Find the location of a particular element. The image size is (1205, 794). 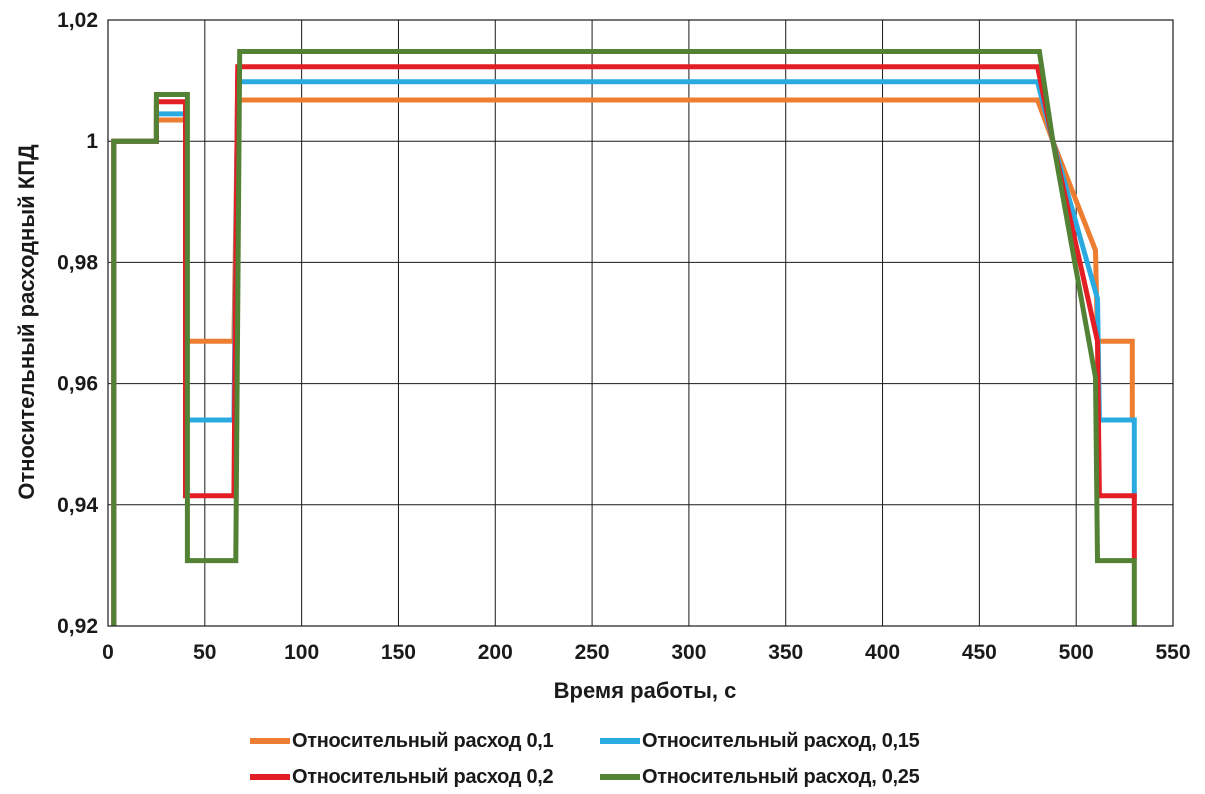

x-tick-label: 500 is located at coordinates (1076, 652).